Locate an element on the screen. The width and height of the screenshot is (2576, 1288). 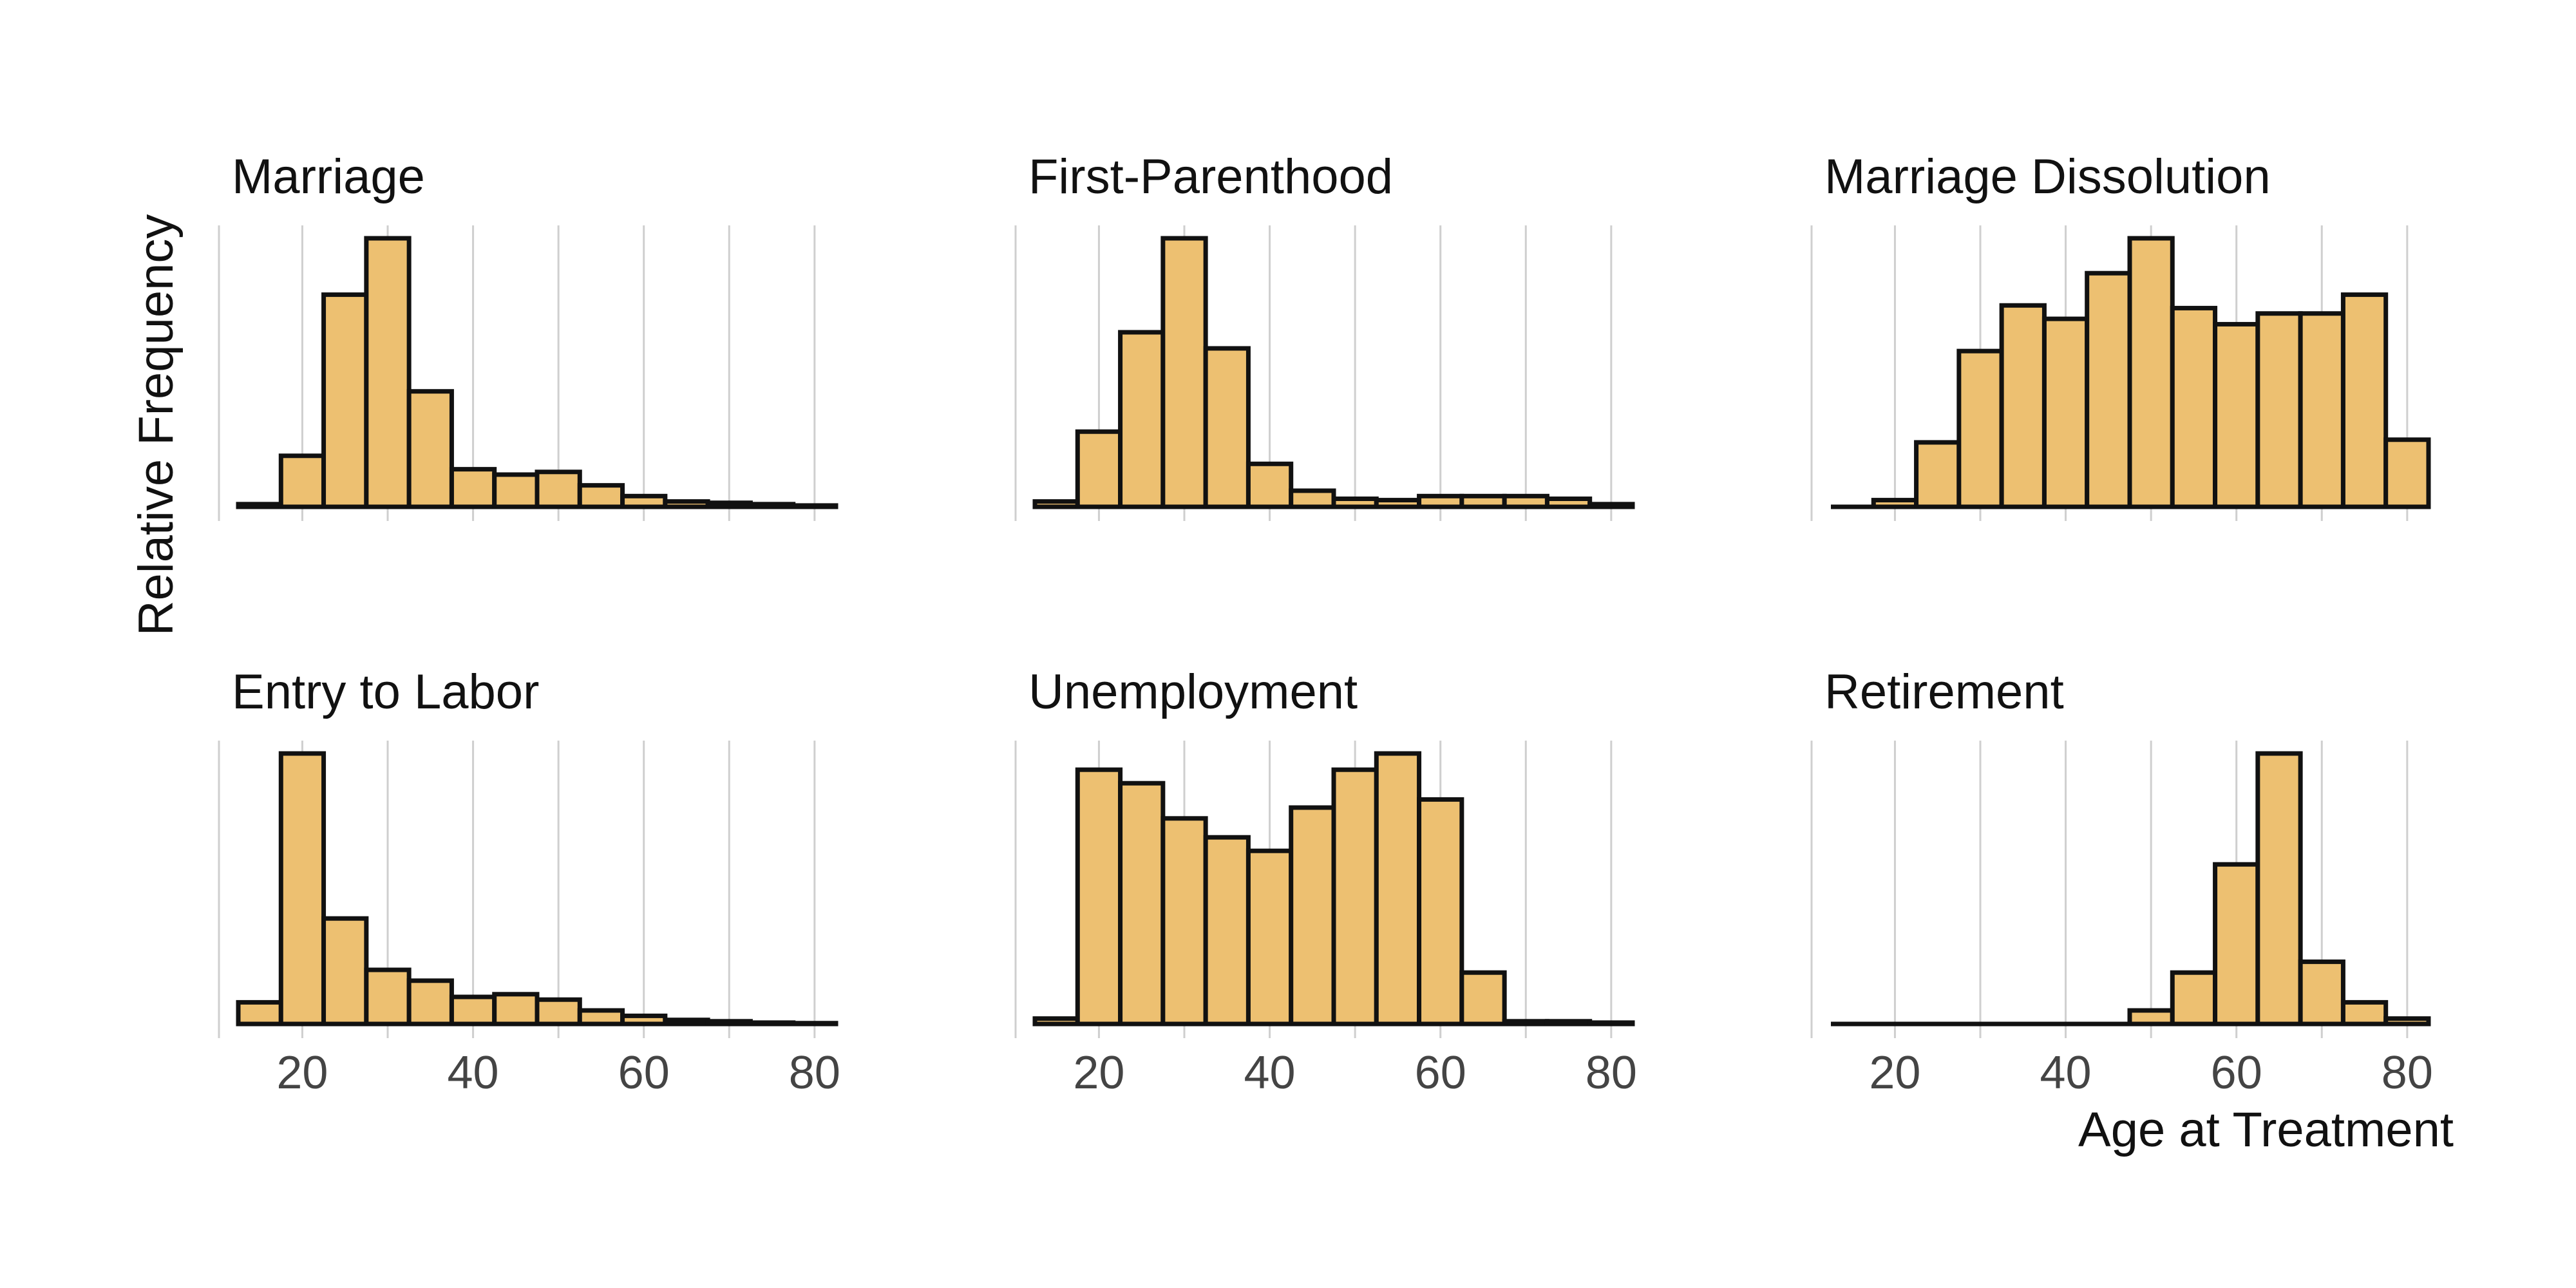
panel: First-Parenthood is located at coordinates (1324, 335).